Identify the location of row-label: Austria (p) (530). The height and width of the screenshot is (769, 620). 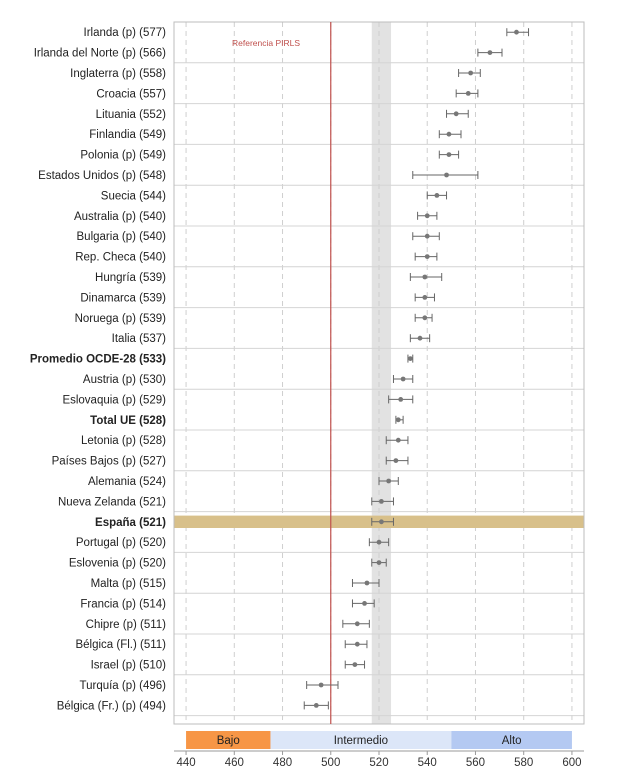
(124, 380).